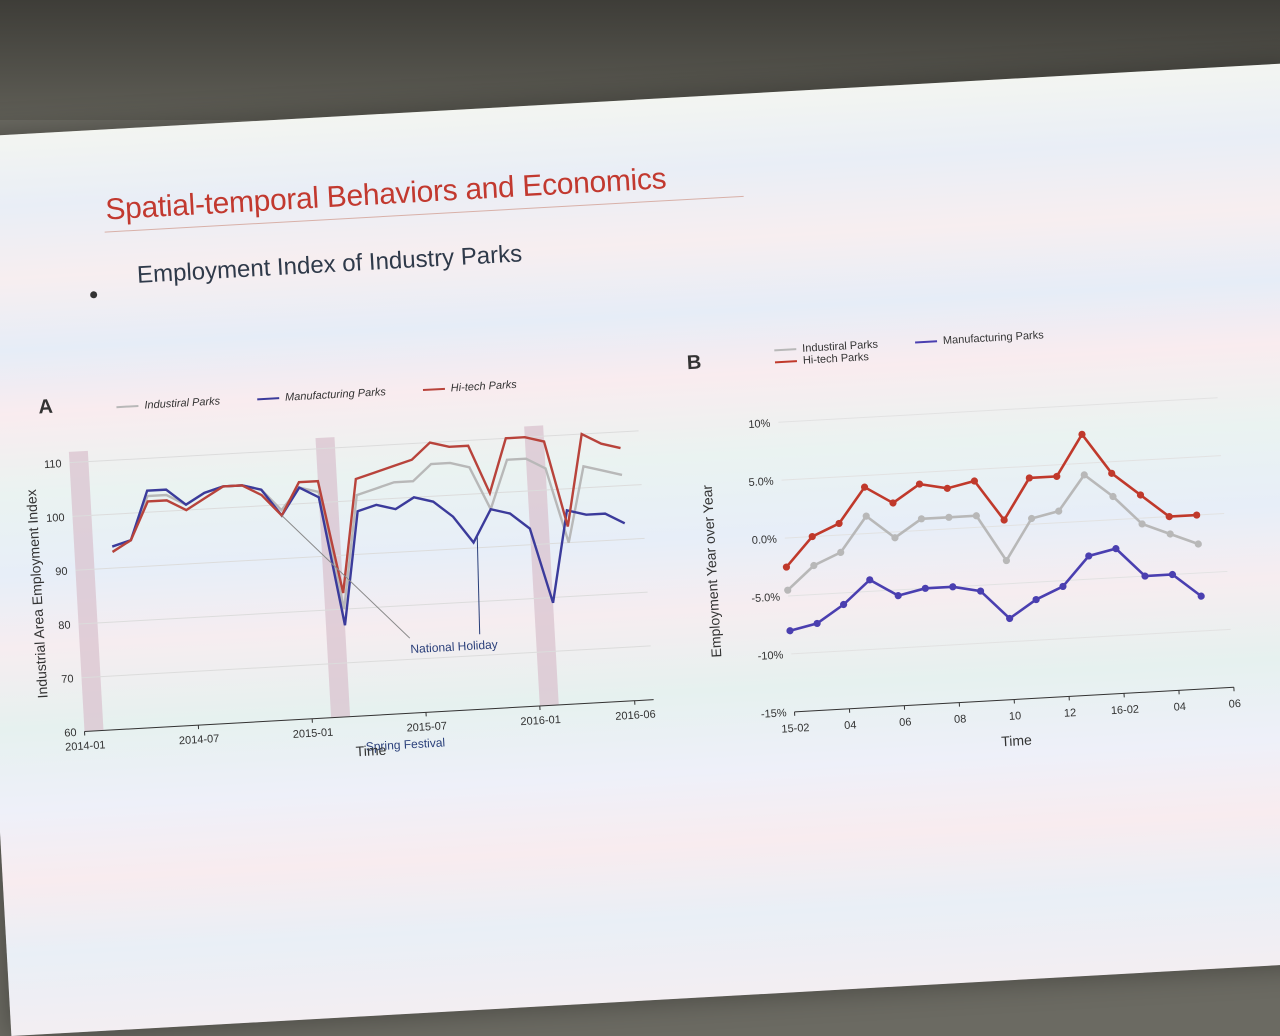 Image resolution: width=1280 pixels, height=1036 pixels. What do you see at coordinates (761, 482) in the screenshot?
I see `y-tick-label: 5.0%` at bounding box center [761, 482].